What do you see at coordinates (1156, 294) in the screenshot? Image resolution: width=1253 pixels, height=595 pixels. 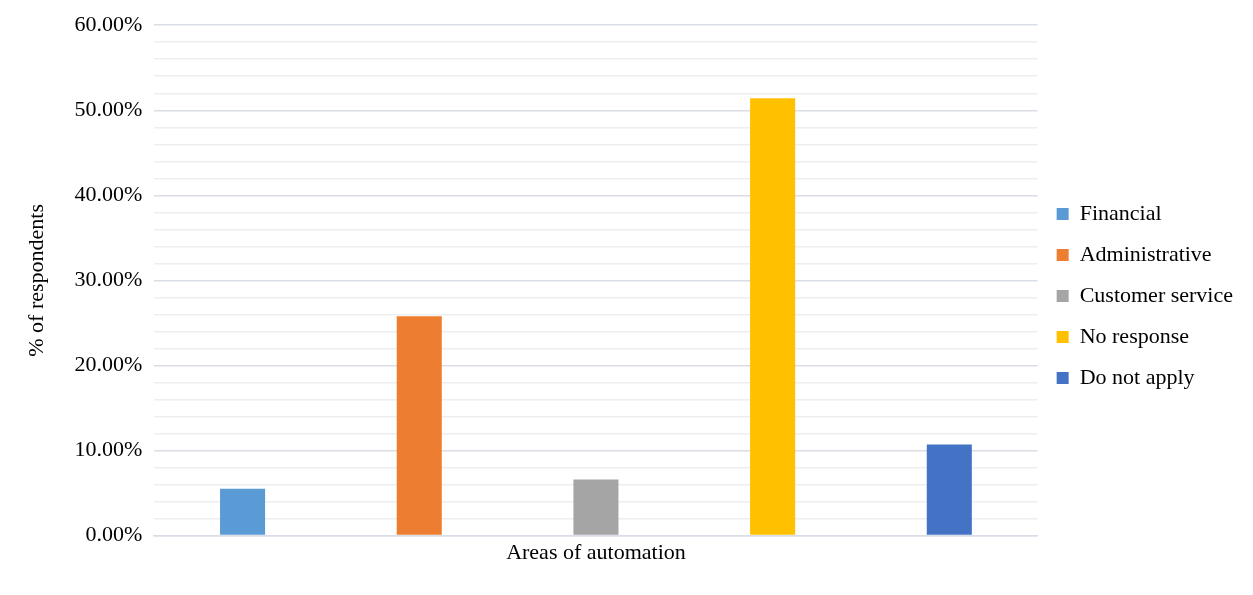 I see `legend-label: Customer service` at bounding box center [1156, 294].